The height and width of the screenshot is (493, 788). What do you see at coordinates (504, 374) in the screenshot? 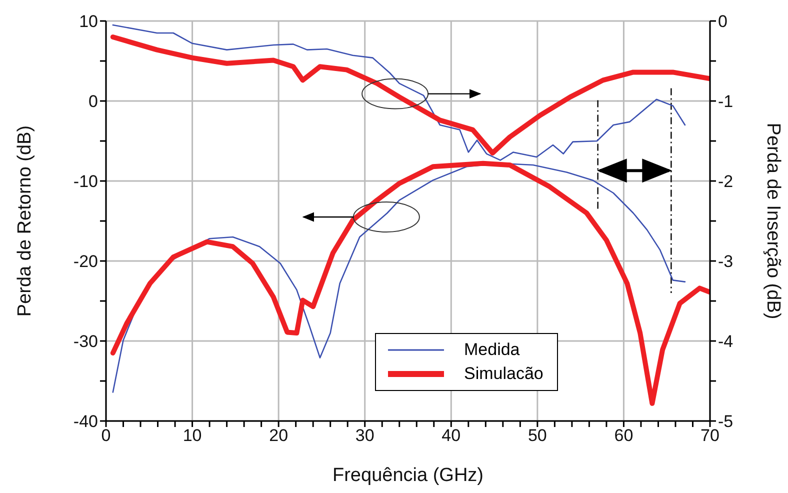
I see `legend-label: Simulacão` at bounding box center [504, 374].